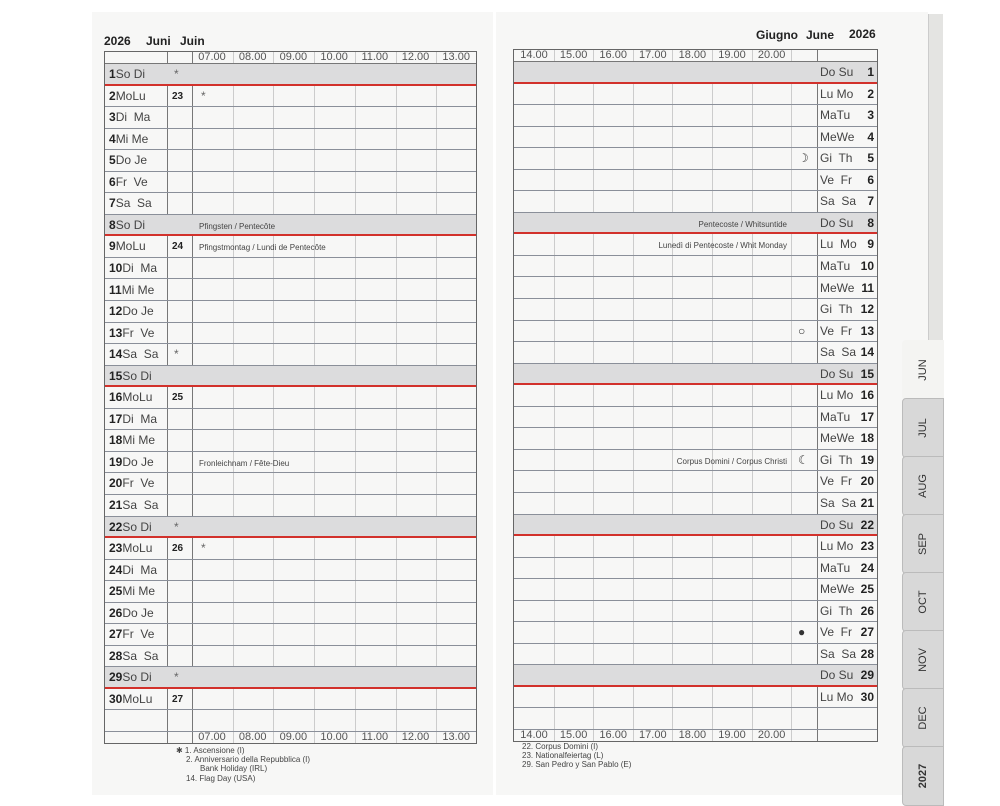 This screenshot has height=806, width=1000. I want to click on day-row: MeWe 25, so click(695, 590).